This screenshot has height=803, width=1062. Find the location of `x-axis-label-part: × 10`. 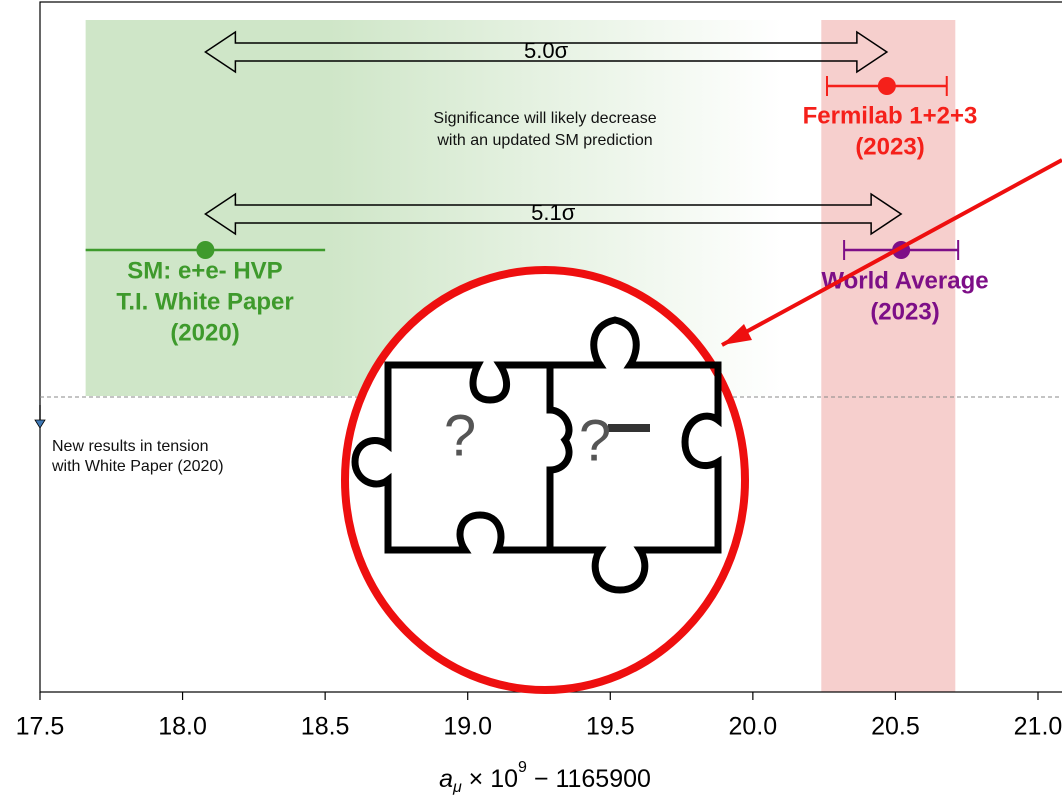

x-axis-label-part: × 10 is located at coordinates (490, 779).